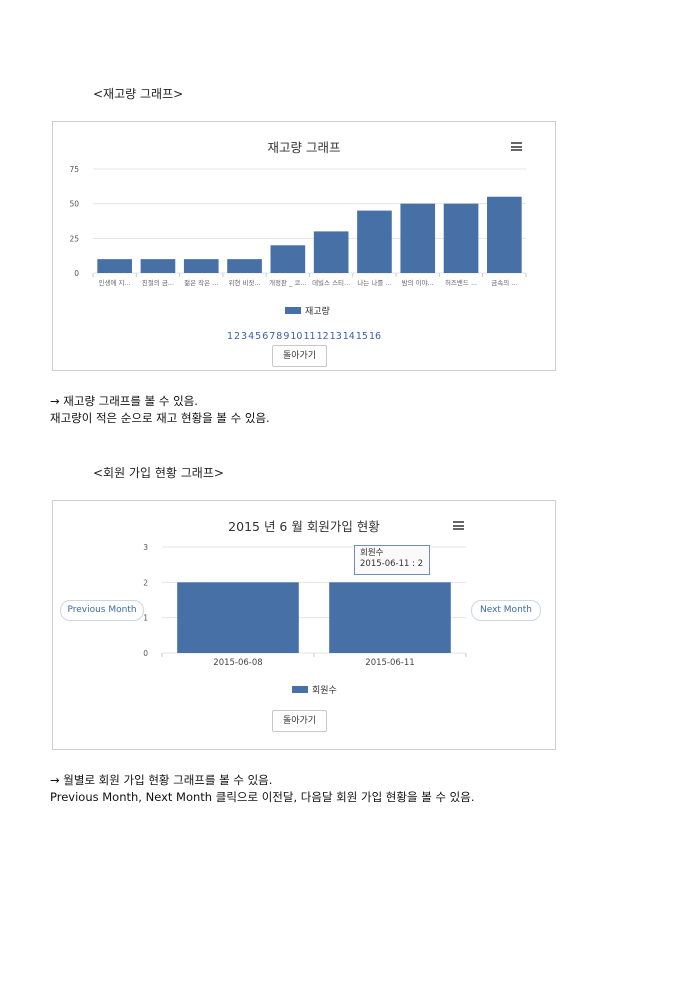 The image size is (700, 989). Describe the element at coordinates (138, 94) in the screenshot. I see `section-heading-inventory: <재고량 그래프>` at that location.